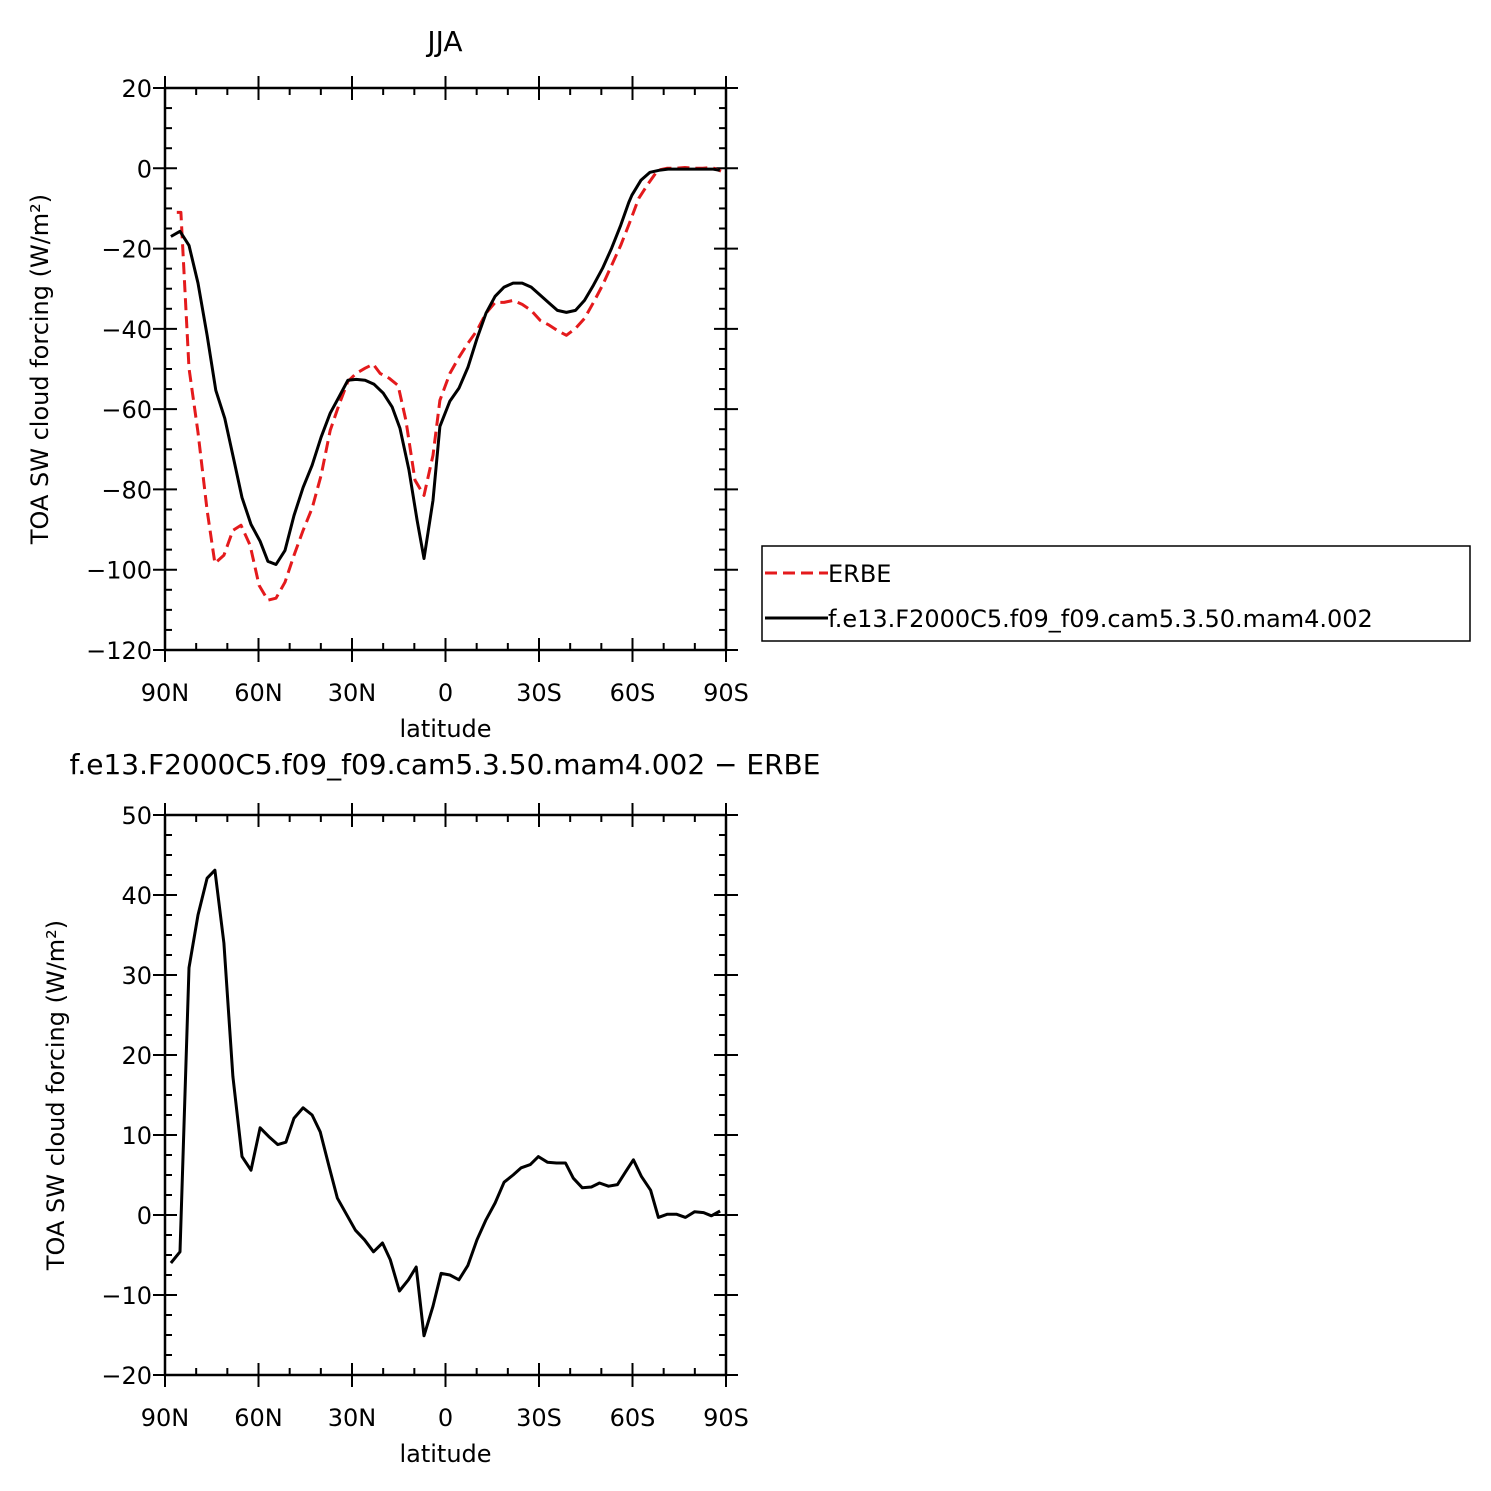 The height and width of the screenshot is (1491, 1491). Describe the element at coordinates (136, 976) in the screenshot. I see `y-tick-label: 30` at that location.